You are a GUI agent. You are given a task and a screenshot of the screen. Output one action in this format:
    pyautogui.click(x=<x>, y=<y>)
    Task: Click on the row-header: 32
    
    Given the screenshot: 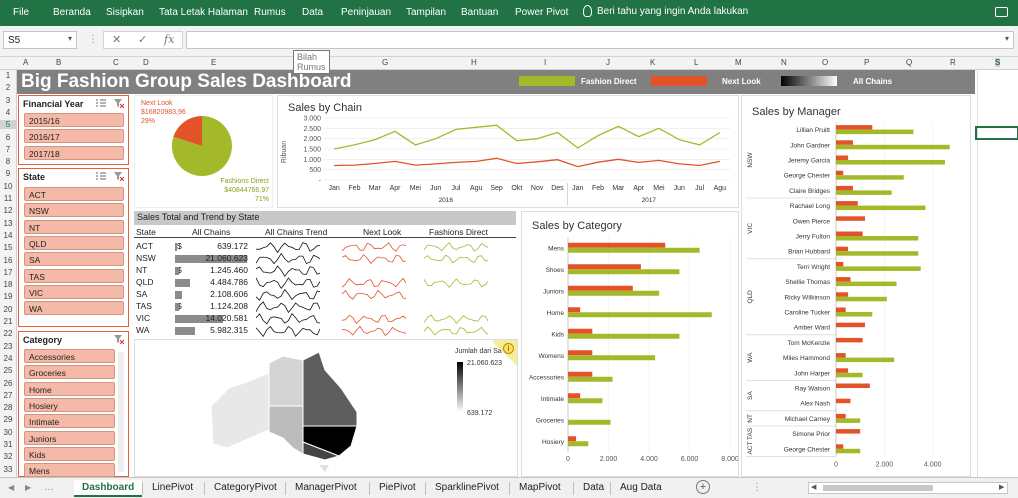 What is the action you would take?
    pyautogui.click(x=8, y=457)
    